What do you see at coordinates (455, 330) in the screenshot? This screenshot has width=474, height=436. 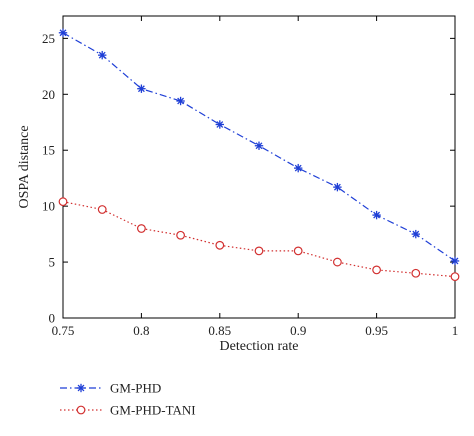 I see `x-tick-label: 1` at bounding box center [455, 330].